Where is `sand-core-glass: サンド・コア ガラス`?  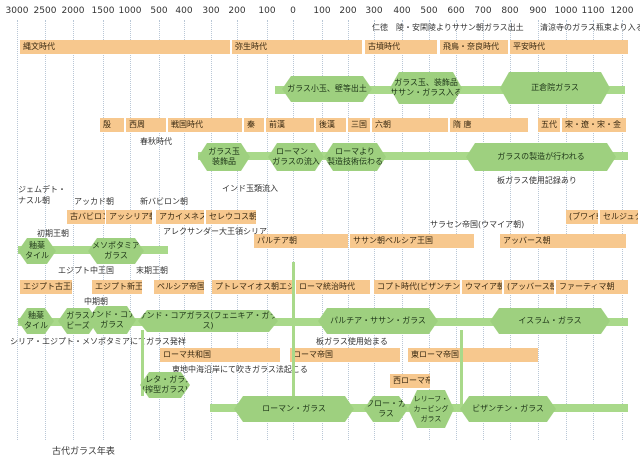 sand-core-glass: サンド・コア ガラス is located at coordinates (112, 320).